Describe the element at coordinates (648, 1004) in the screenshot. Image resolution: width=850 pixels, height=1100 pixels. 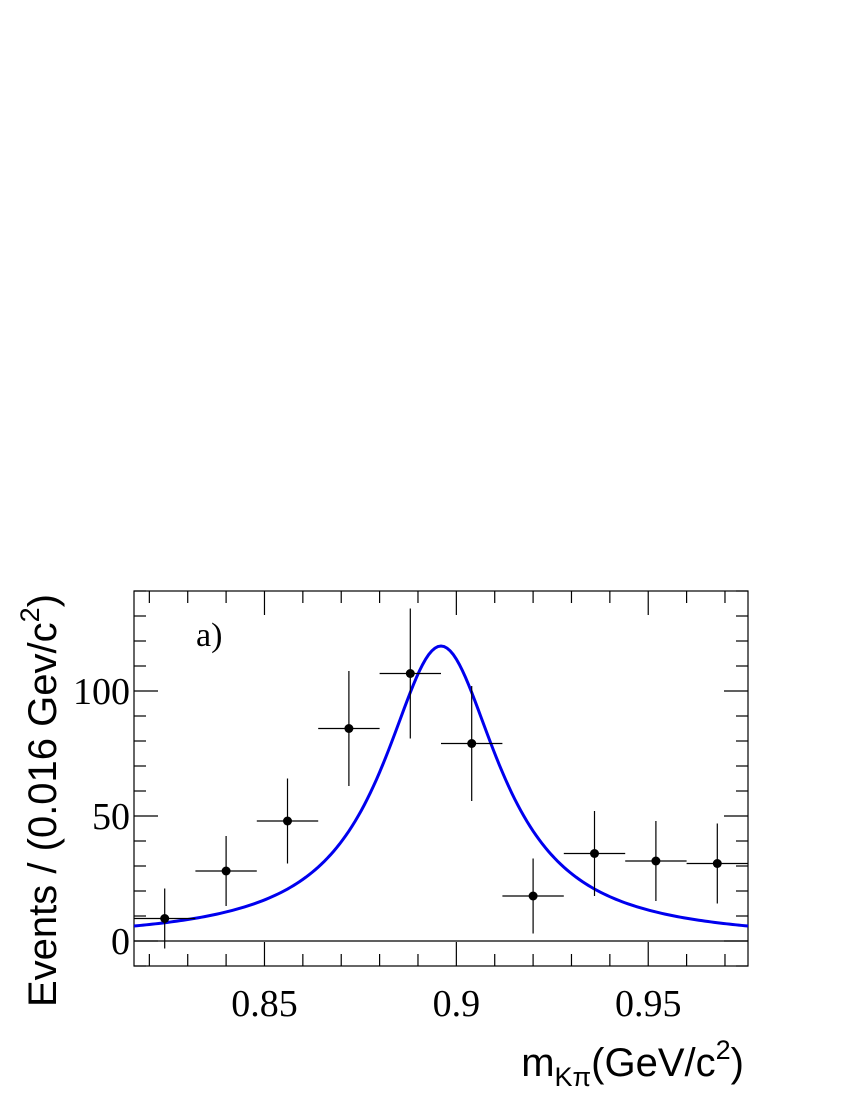
I see `x-tick-label: 0.95` at that location.